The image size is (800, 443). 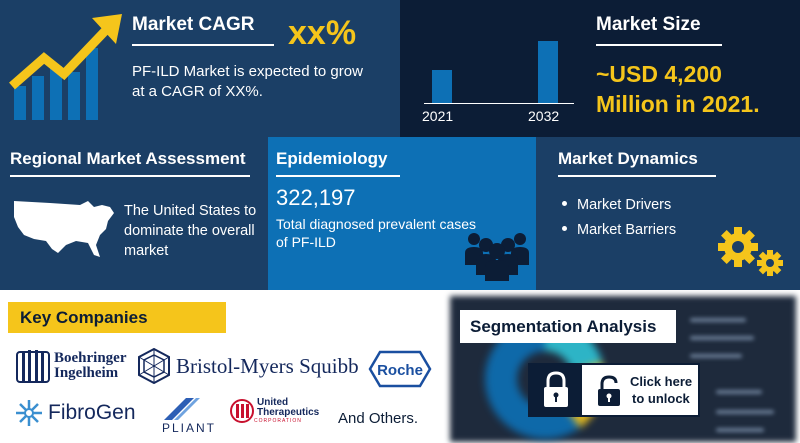 I want to click on gears-icon, so click(x=750, y=251).